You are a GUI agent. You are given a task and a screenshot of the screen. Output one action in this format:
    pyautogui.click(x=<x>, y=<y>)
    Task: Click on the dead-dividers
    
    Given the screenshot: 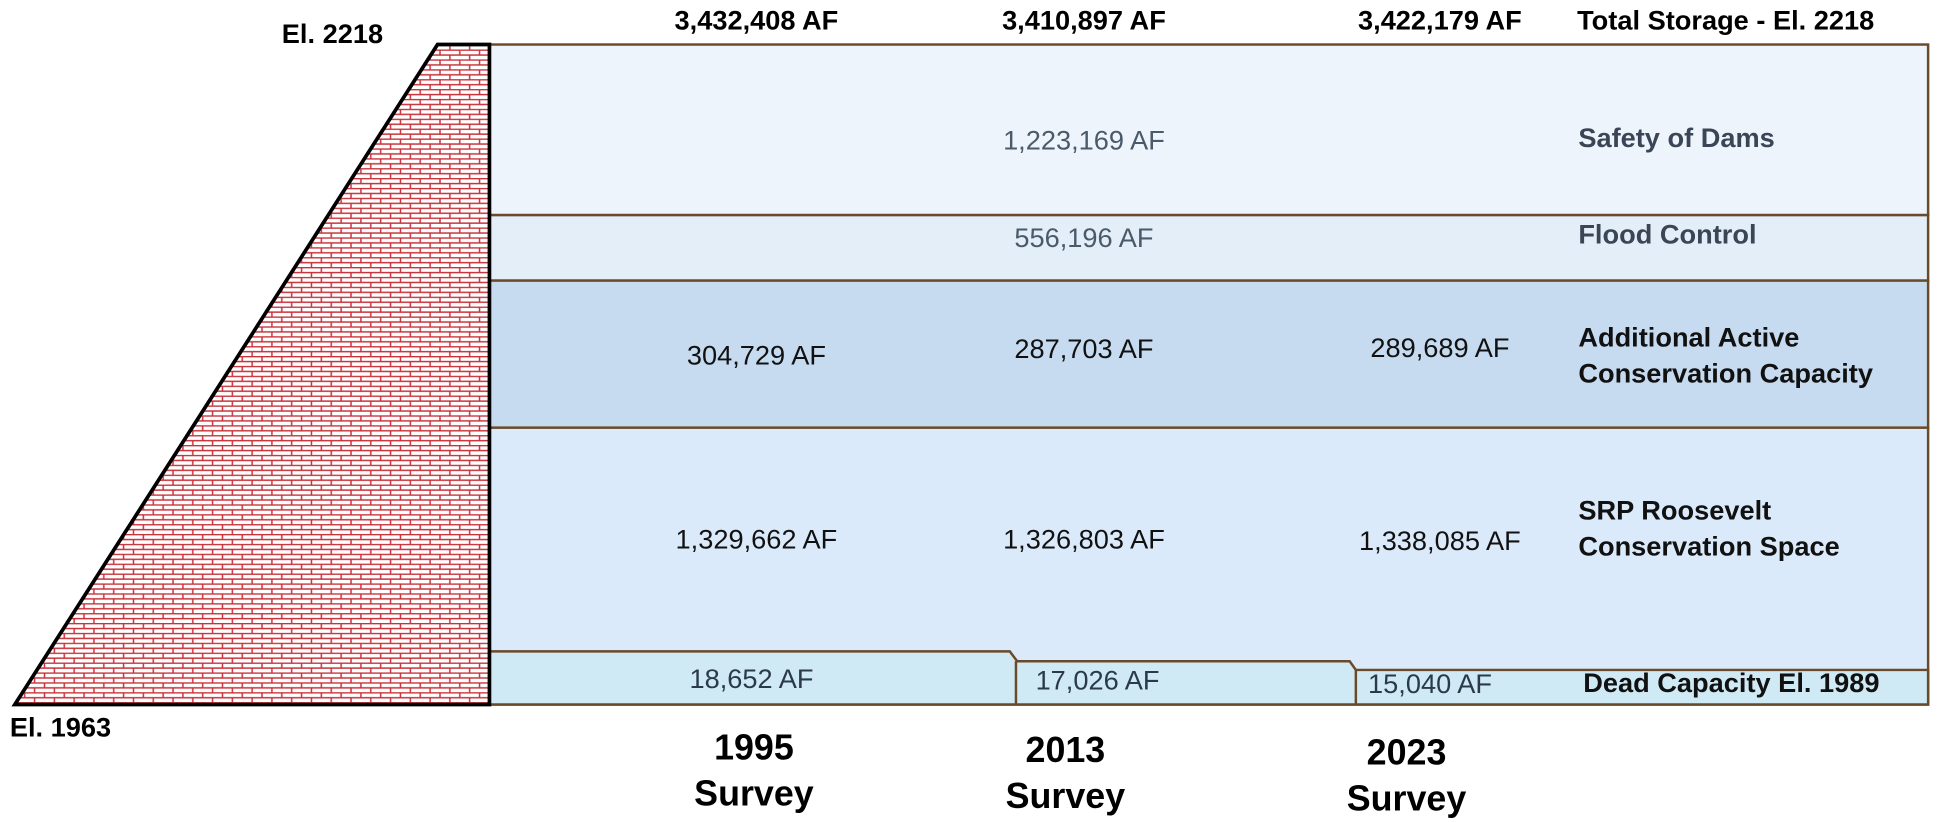 What is the action you would take?
    pyautogui.click(x=1186, y=683)
    